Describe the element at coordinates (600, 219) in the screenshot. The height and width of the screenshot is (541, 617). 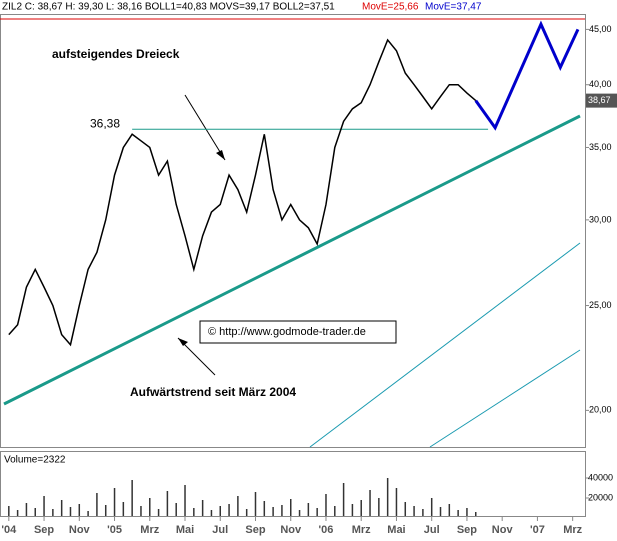
I see `y-tick-label: 30,00` at that location.